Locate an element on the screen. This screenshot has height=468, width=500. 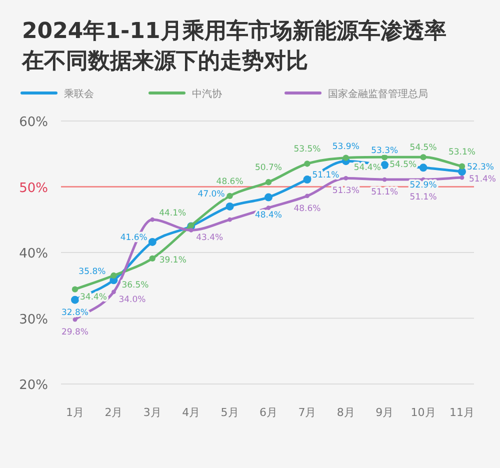
x-tick-label: 1月 is located at coordinates (75, 412).